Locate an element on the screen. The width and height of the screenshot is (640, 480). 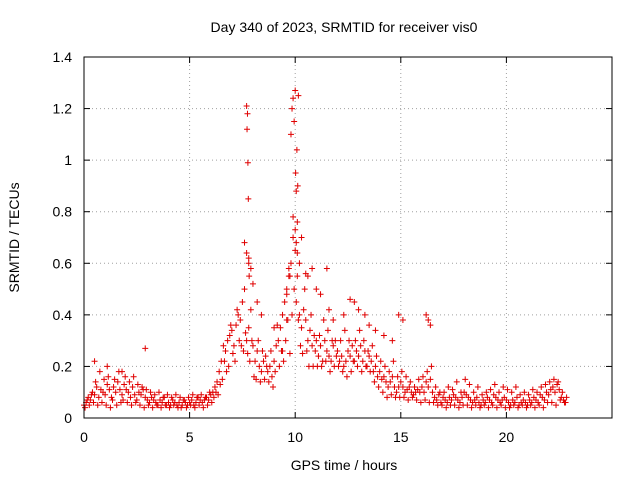
y-tick-labels: 0 0.2 0.4 0.6 0.8 1 1.2 1.4 is located at coordinates (63, 237).